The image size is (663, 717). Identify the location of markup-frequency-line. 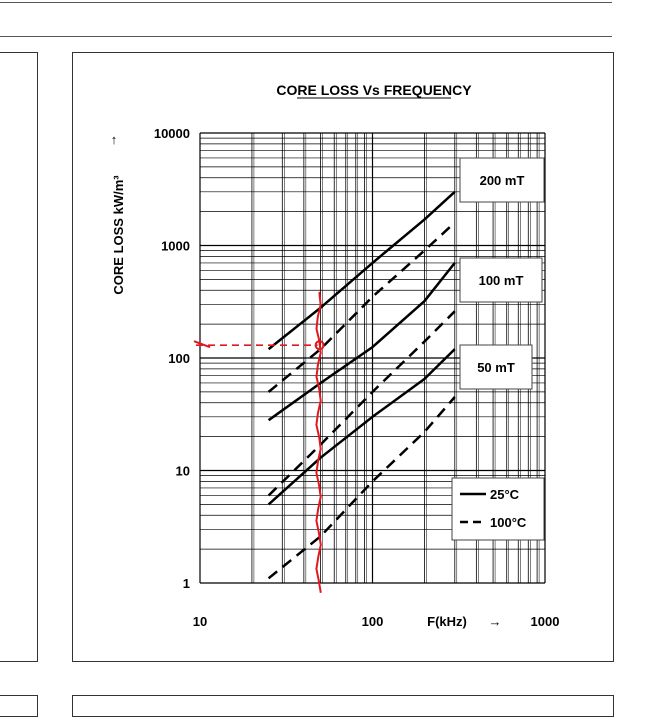
(318, 442).